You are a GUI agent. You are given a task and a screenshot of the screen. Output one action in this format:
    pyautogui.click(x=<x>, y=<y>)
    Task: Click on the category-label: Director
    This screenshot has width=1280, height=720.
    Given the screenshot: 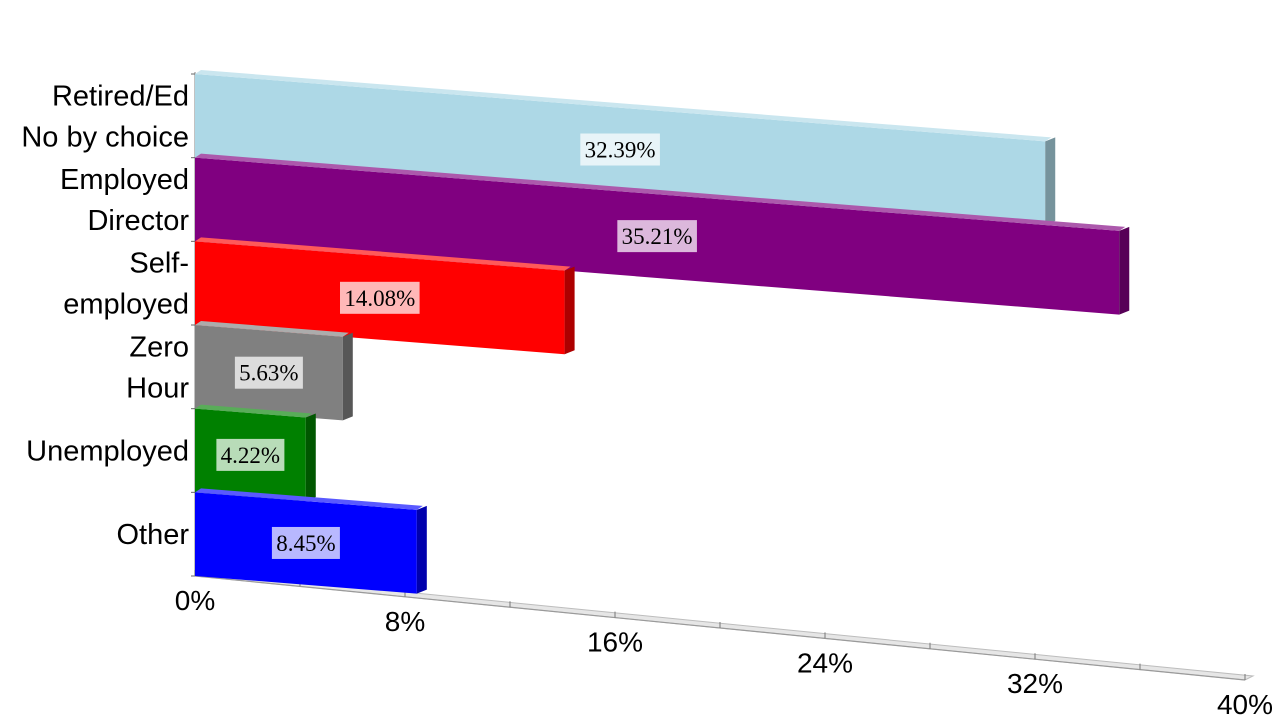 What is the action you would take?
    pyautogui.click(x=138, y=221)
    